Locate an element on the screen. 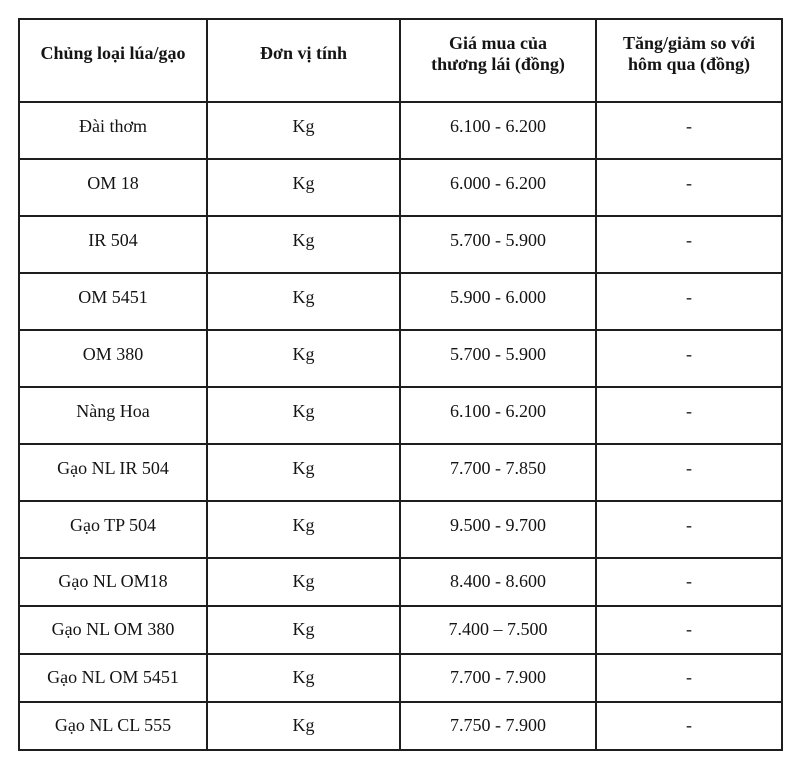 Image resolution: width=800 pixels, height=774 pixels. variety-cell: OM 380 is located at coordinates (113, 358).